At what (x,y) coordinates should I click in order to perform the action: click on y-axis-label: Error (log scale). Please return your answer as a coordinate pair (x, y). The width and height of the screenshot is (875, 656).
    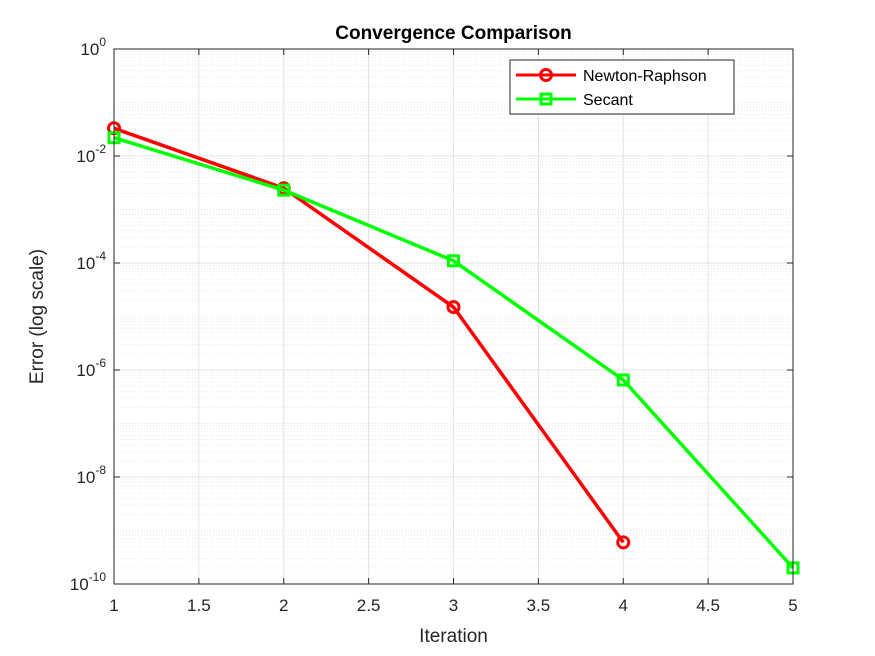
    Looking at the image, I should click on (37, 316).